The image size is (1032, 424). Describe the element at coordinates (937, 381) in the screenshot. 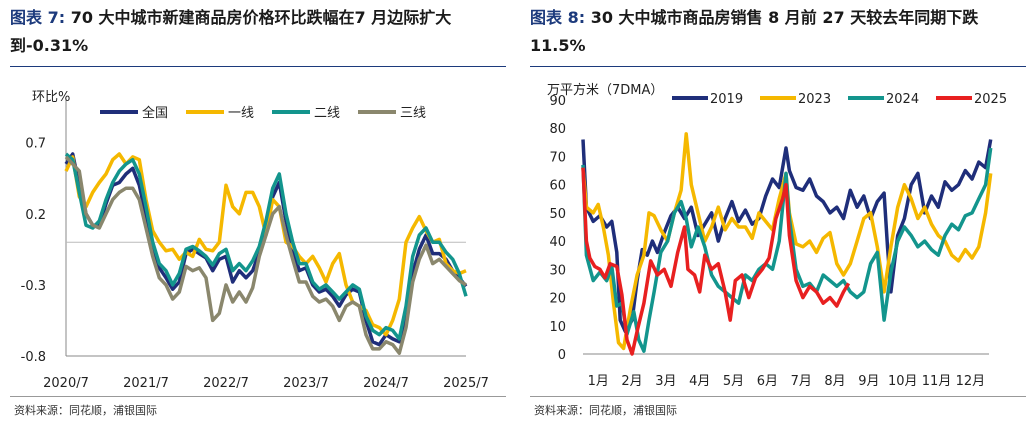

I see `x-tick-label: 11月` at that location.